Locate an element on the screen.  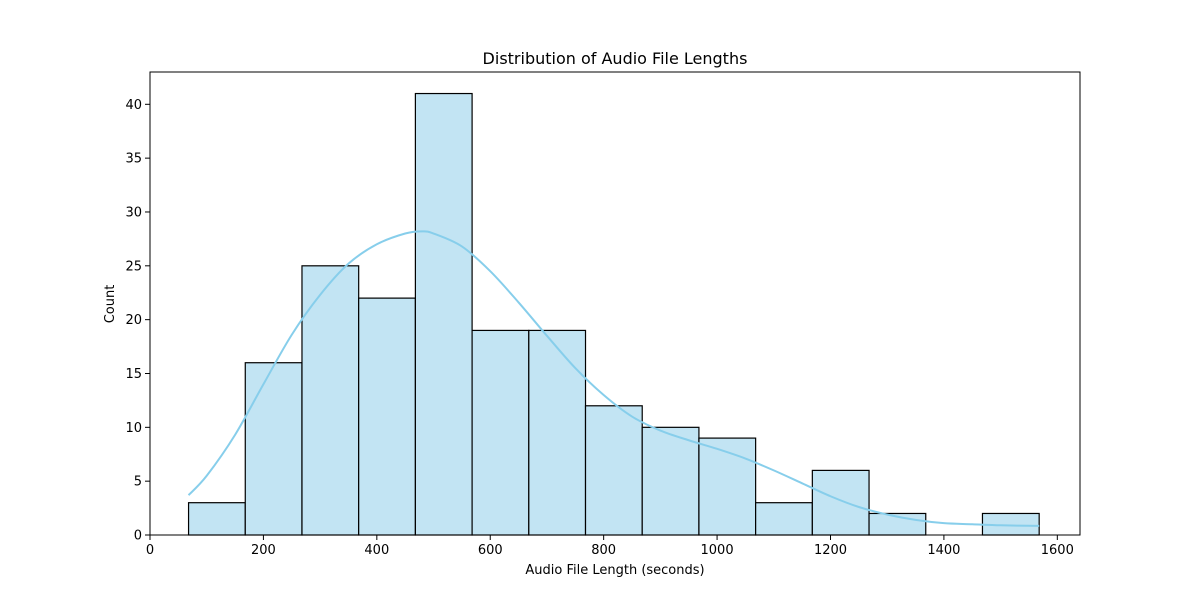
x-axis-ticks: 0 200 400 600 800 1000 1200 1400 1600 is located at coordinates (610, 546).